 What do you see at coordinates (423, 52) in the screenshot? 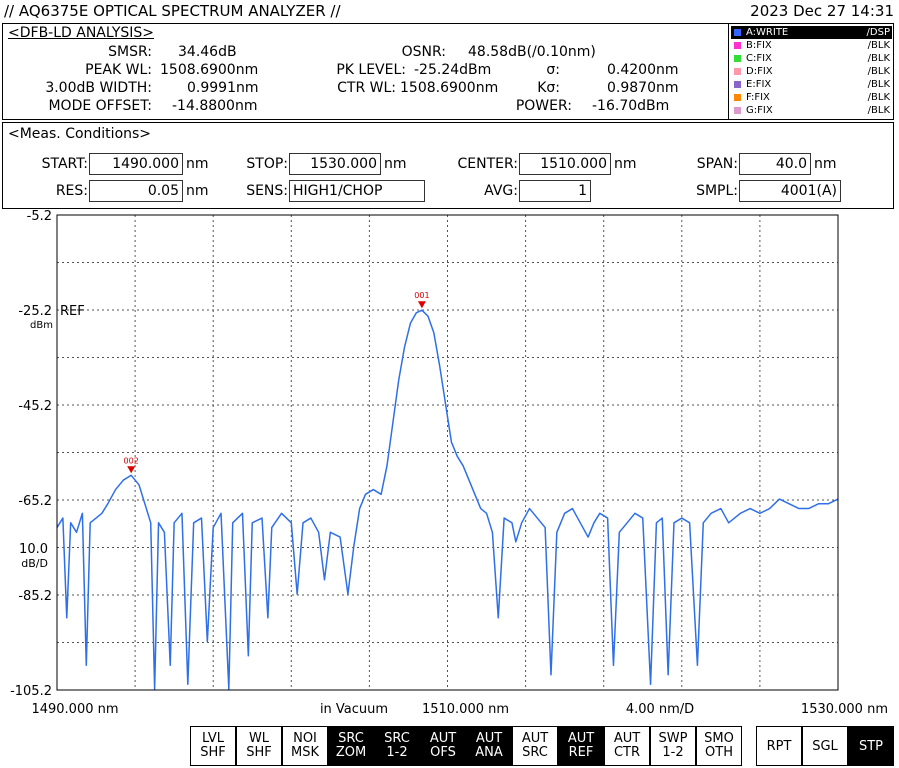
I see `item-label: OSNR:` at bounding box center [423, 52].